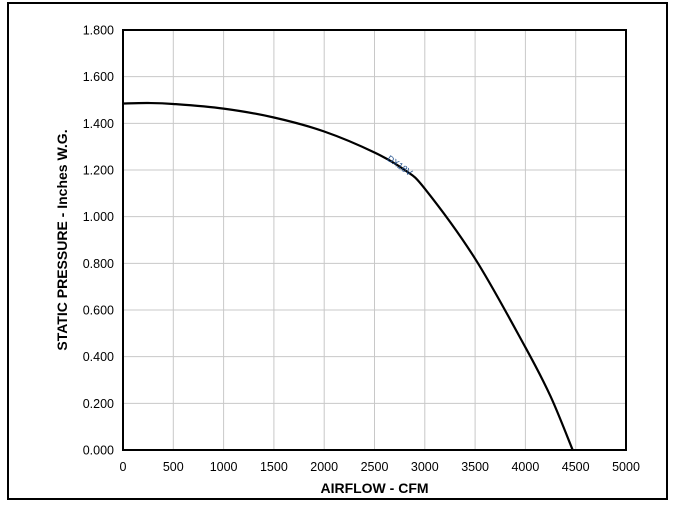 The height and width of the screenshot is (506, 678). I want to click on x-tick-label: 1000, so click(224, 467).